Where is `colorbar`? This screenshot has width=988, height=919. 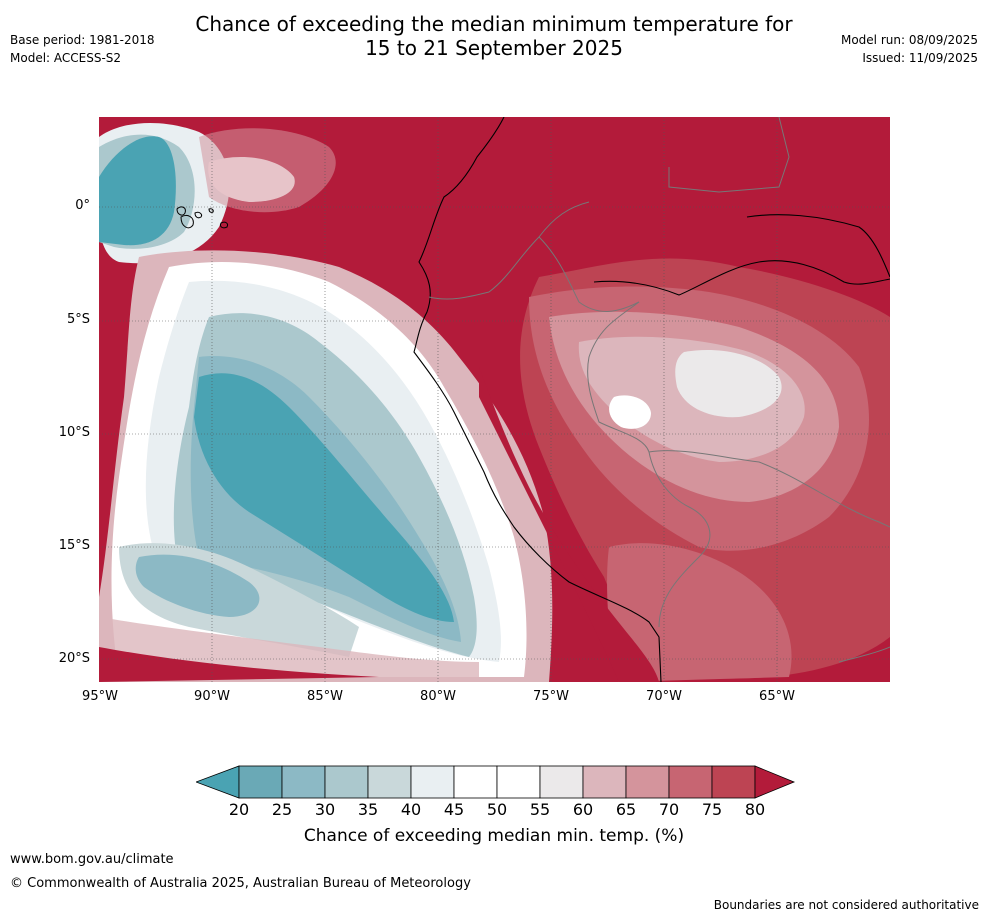 colorbar is located at coordinates (496, 782).